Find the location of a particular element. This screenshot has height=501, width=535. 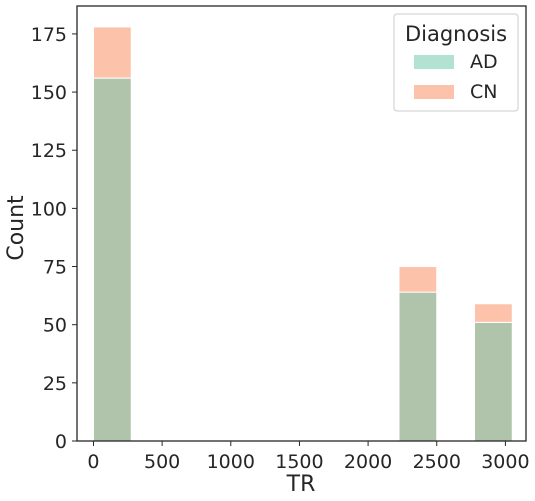

legend-label-ad: AD is located at coordinates (484, 62).